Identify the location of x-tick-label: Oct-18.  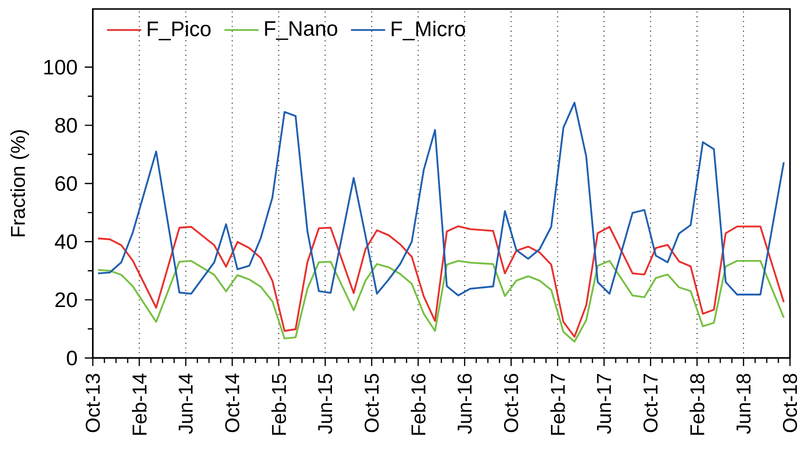
(790, 403).